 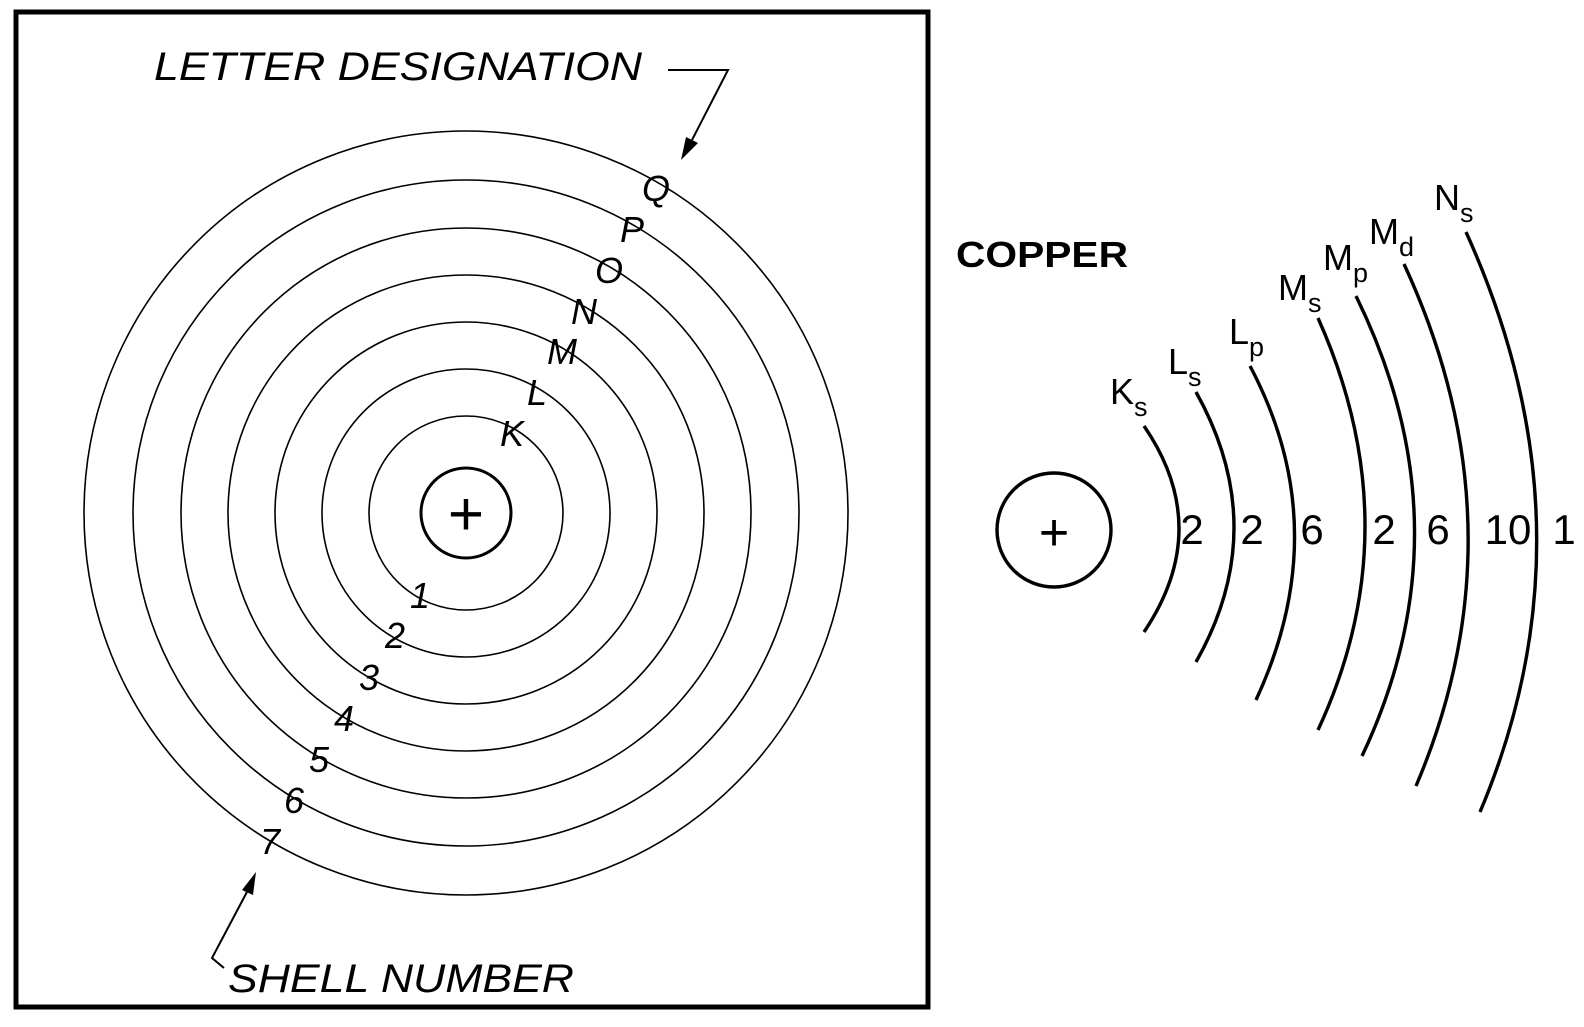 What do you see at coordinates (1256, 347) in the screenshot?
I see `subshell-sub-lp: p` at bounding box center [1256, 347].